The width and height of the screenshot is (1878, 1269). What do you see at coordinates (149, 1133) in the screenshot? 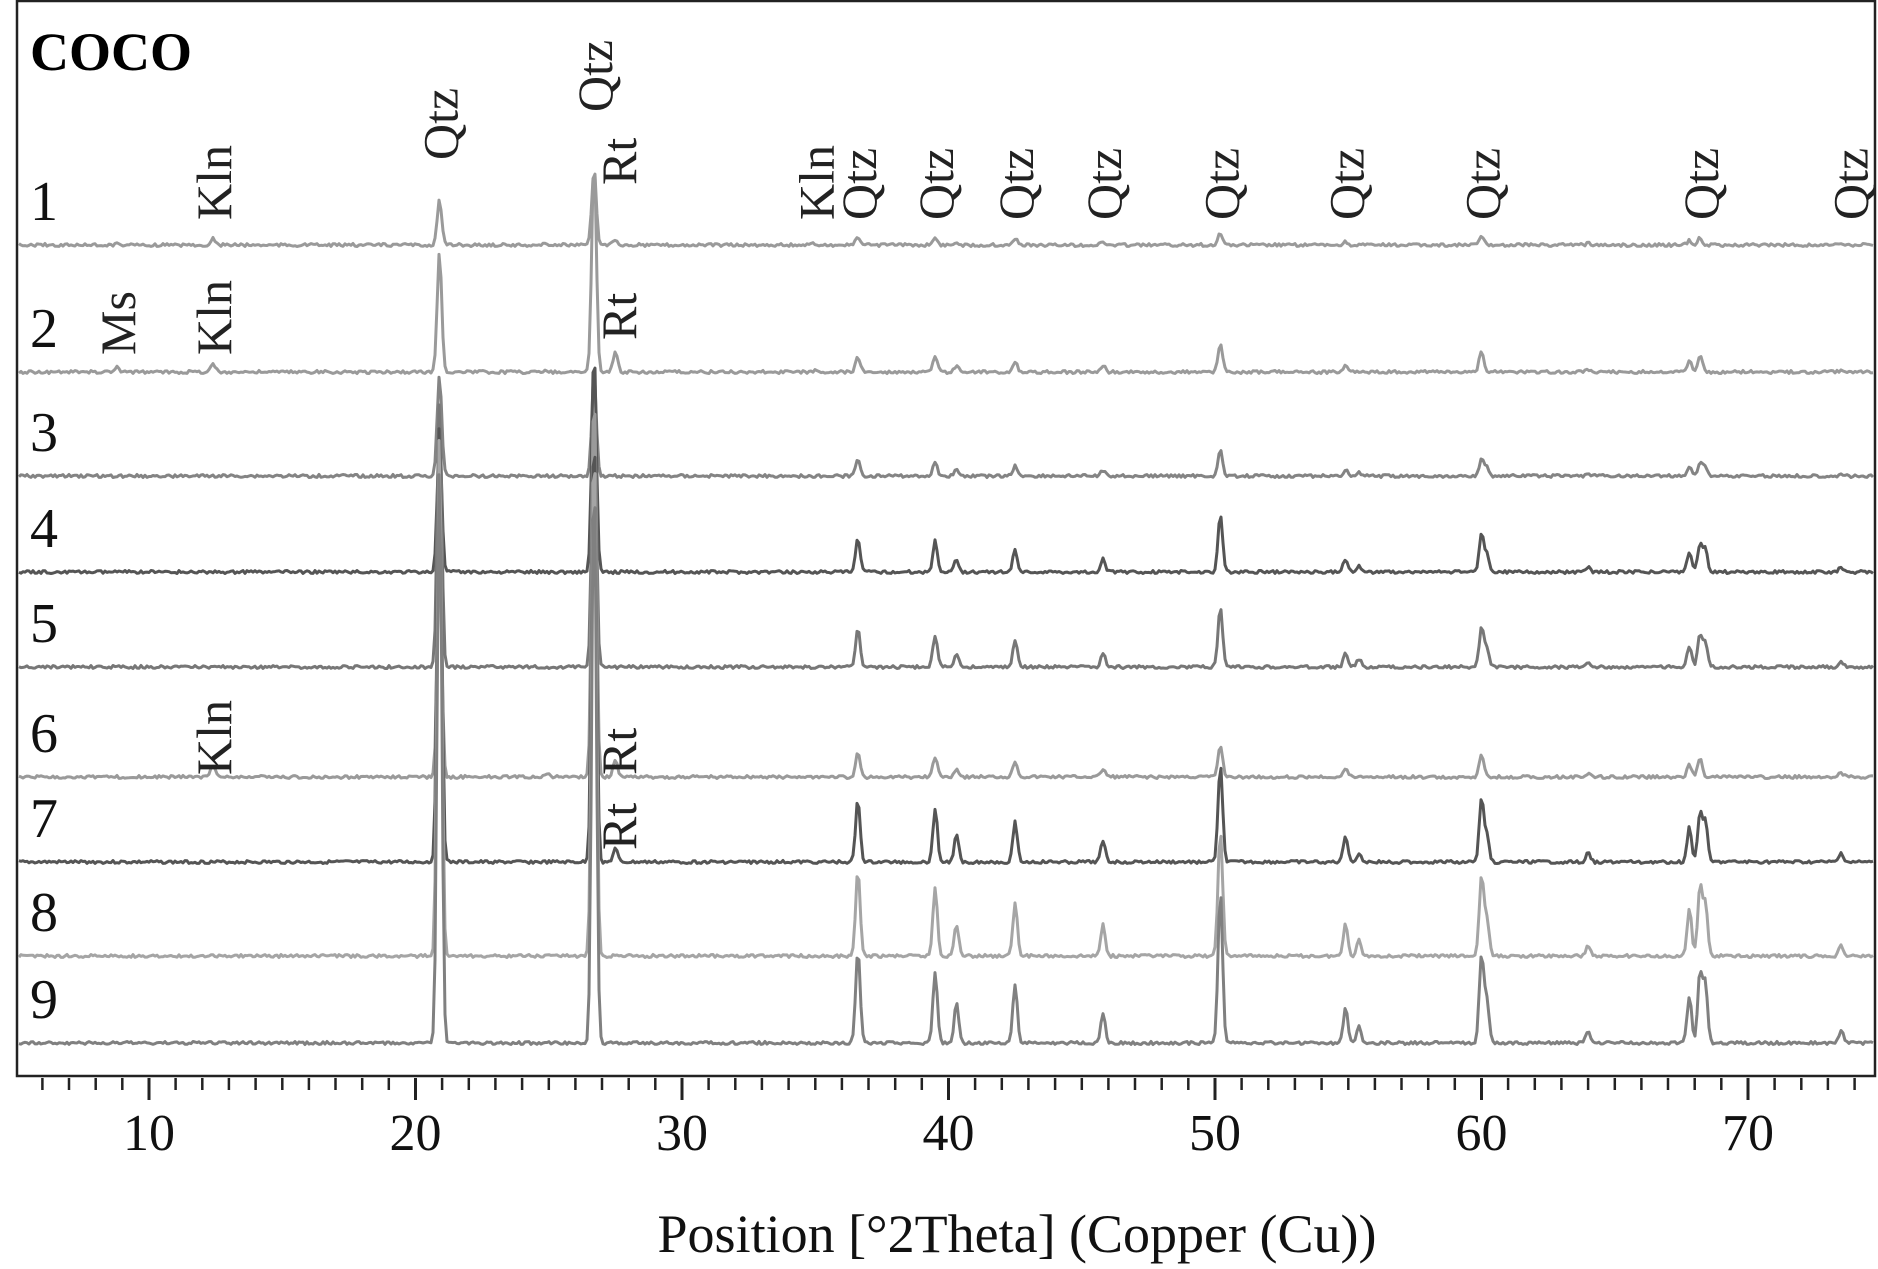
I see `x-tick-label: 10` at bounding box center [149, 1133].